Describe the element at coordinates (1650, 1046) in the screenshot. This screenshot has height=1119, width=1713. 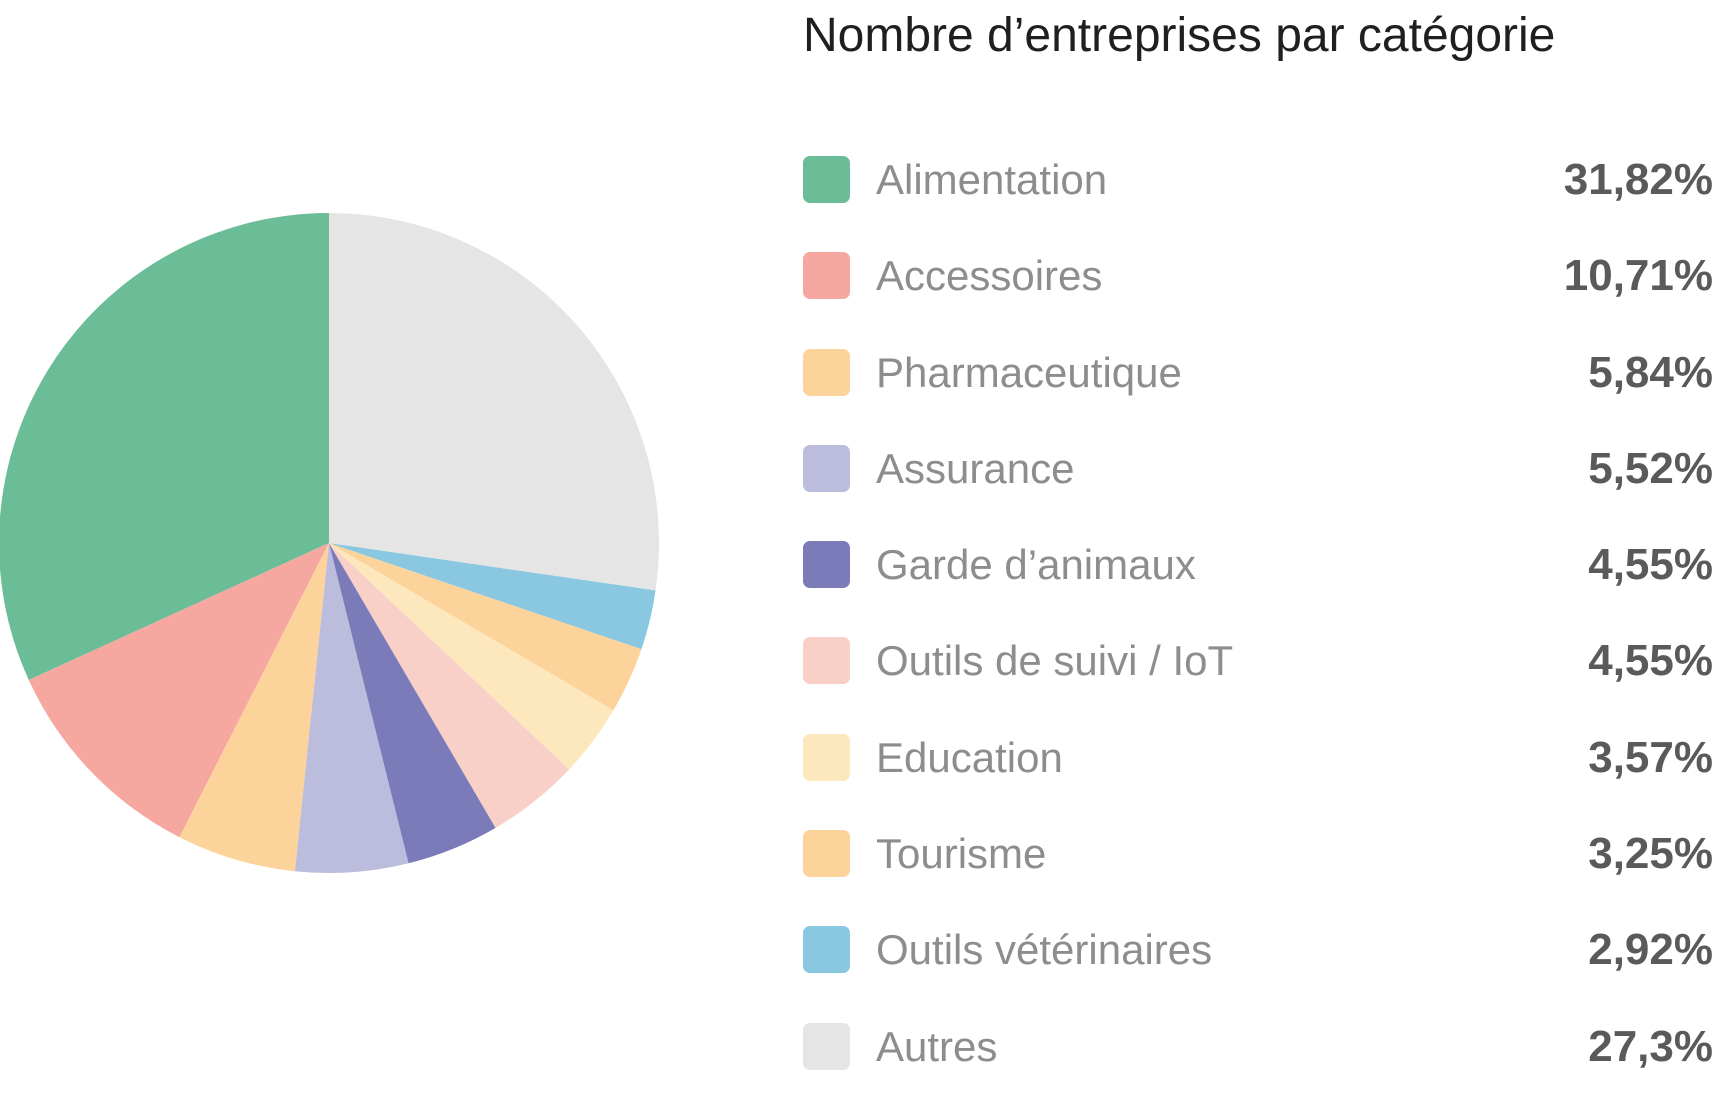
I see `legend-value: 27,3%` at that location.